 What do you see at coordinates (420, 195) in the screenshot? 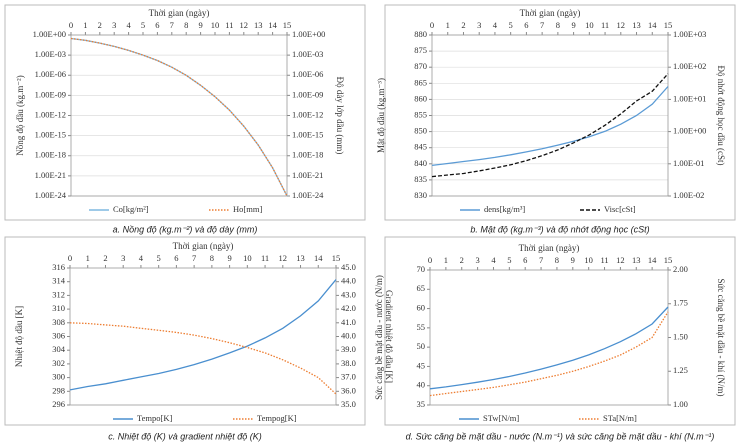
I see `y-tick-label: 830` at bounding box center [420, 195].